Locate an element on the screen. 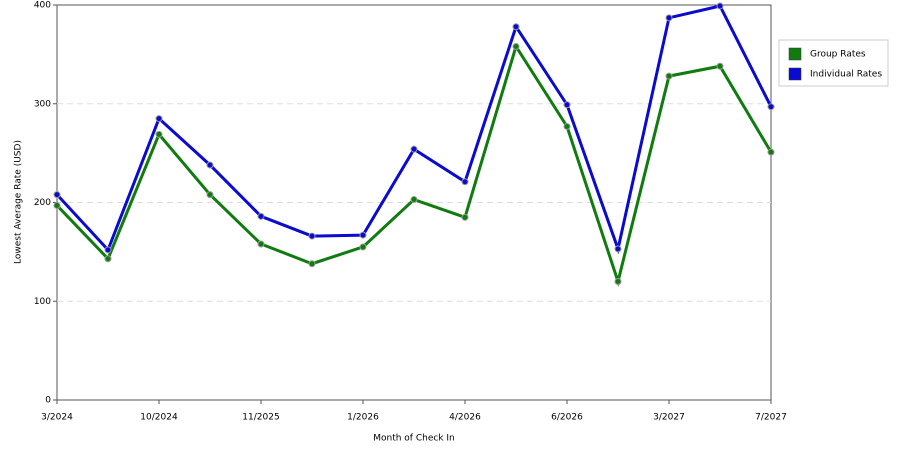  y-tick-label: 400 is located at coordinates (42, 6).